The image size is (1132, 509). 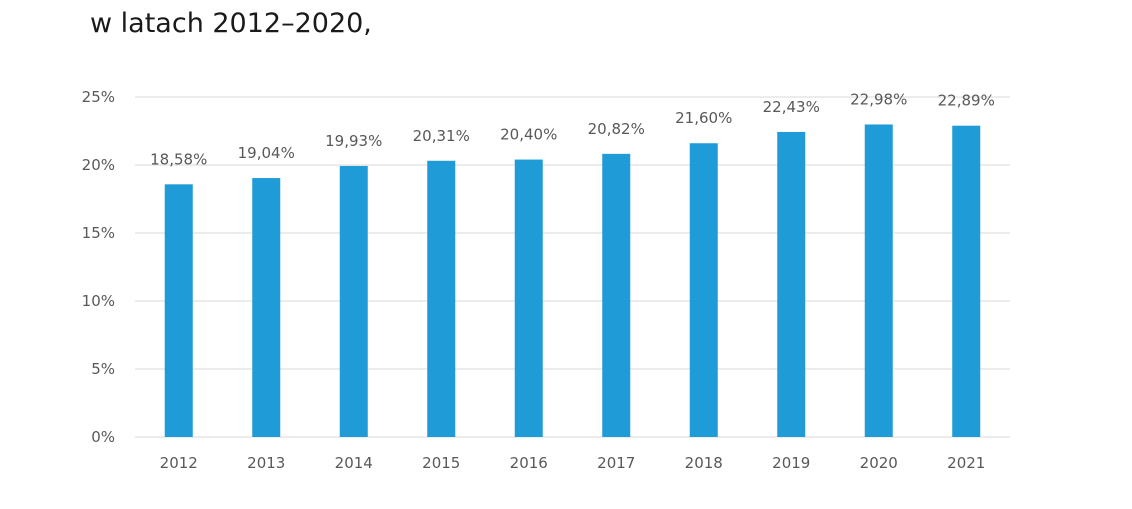 I want to click on x-tick-label: 2015, so click(x=441, y=463).